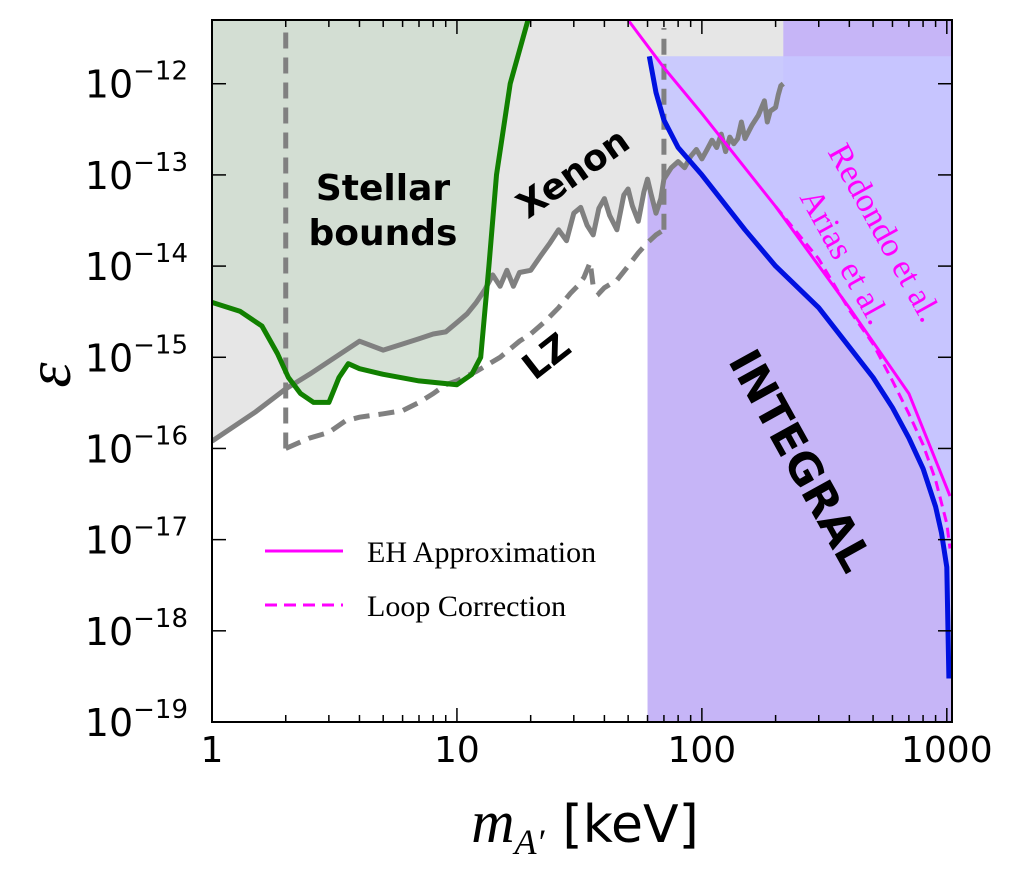 This screenshot has width=1016, height=871. Describe the element at coordinates (136, 82) in the screenshot. I see `y-tick-label: 10−12` at that location.